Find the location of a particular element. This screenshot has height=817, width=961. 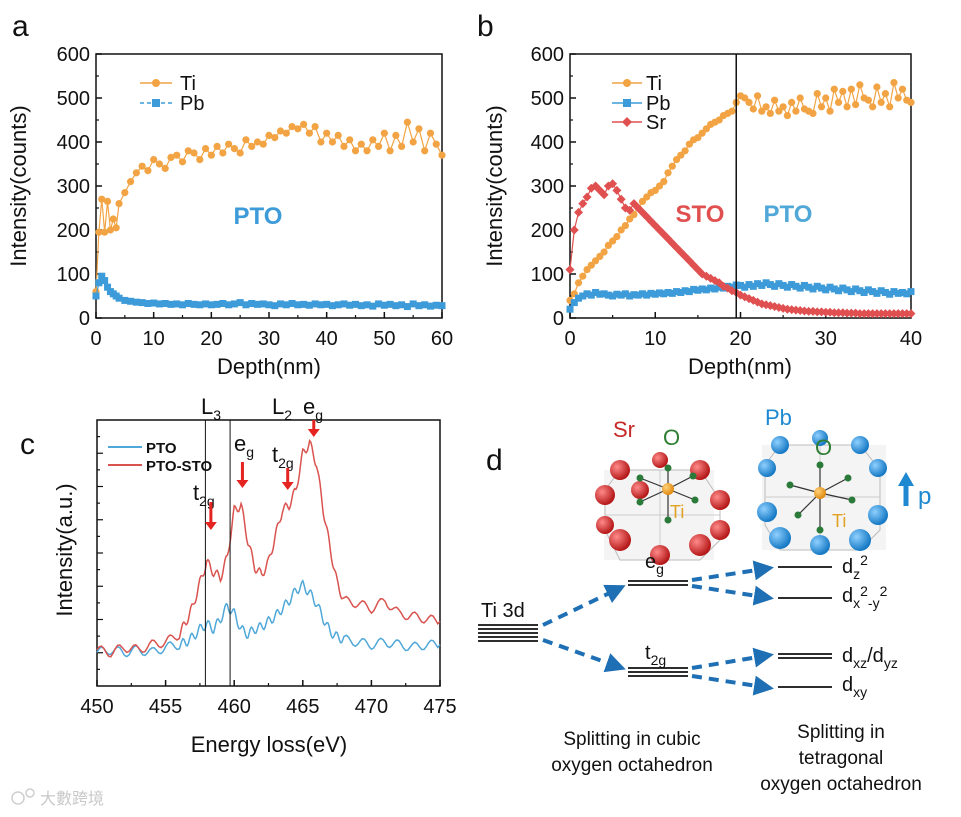

label-L3: L3 is located at coordinates (211, 408).